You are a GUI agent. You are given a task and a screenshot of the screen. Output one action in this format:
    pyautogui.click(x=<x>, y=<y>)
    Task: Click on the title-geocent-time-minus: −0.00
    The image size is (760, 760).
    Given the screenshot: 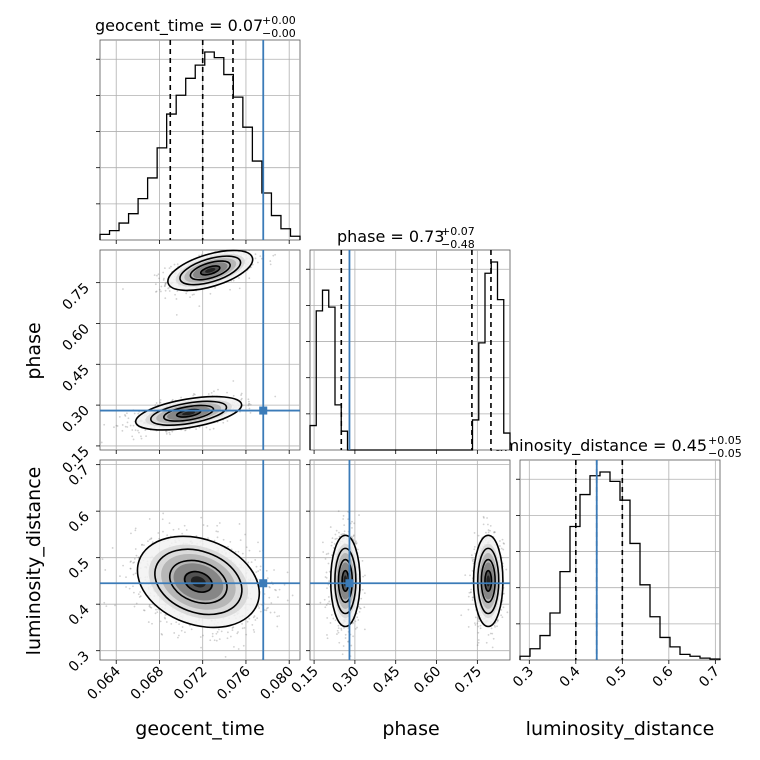 What is the action you would take?
    pyautogui.click(x=279, y=33)
    